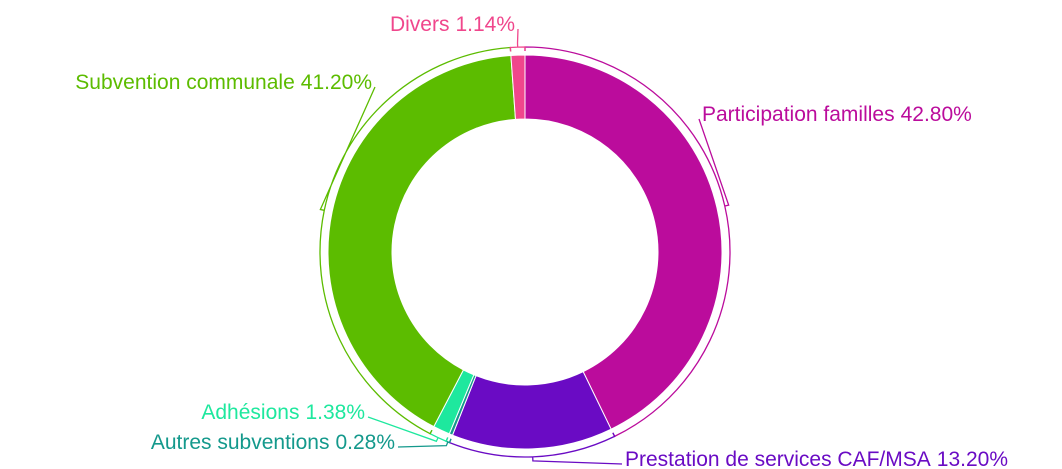 The image size is (1062, 469). What do you see at coordinates (936, 114) in the screenshot?
I see `value-label: 42.80%` at bounding box center [936, 114].